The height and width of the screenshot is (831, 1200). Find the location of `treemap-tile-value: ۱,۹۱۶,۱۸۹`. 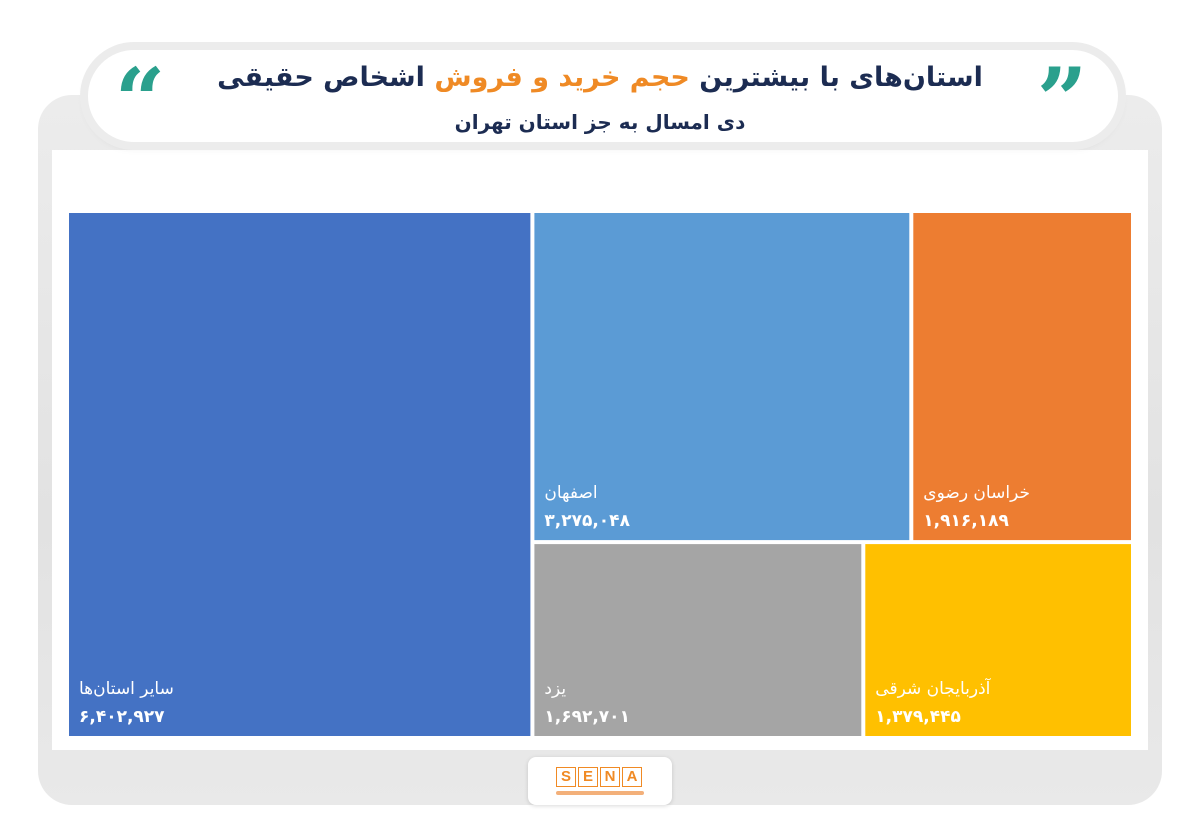

treemap-tile-value: ۱,۹۱۶,۱۸۹ is located at coordinates (966, 521).